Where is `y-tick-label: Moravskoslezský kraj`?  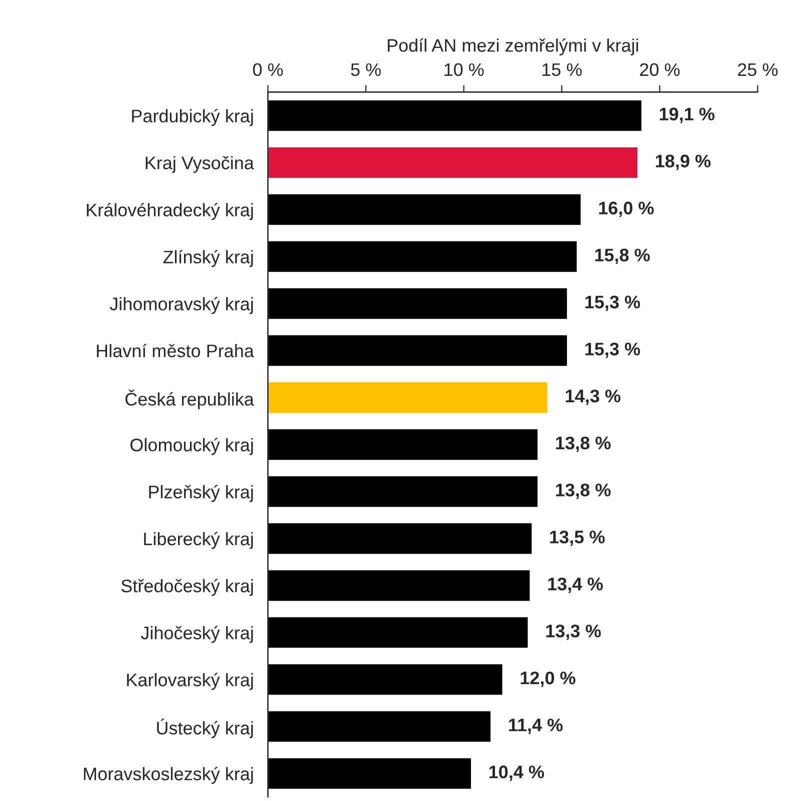
y-tick-label: Moravskoslezský kraj is located at coordinates (168, 775).